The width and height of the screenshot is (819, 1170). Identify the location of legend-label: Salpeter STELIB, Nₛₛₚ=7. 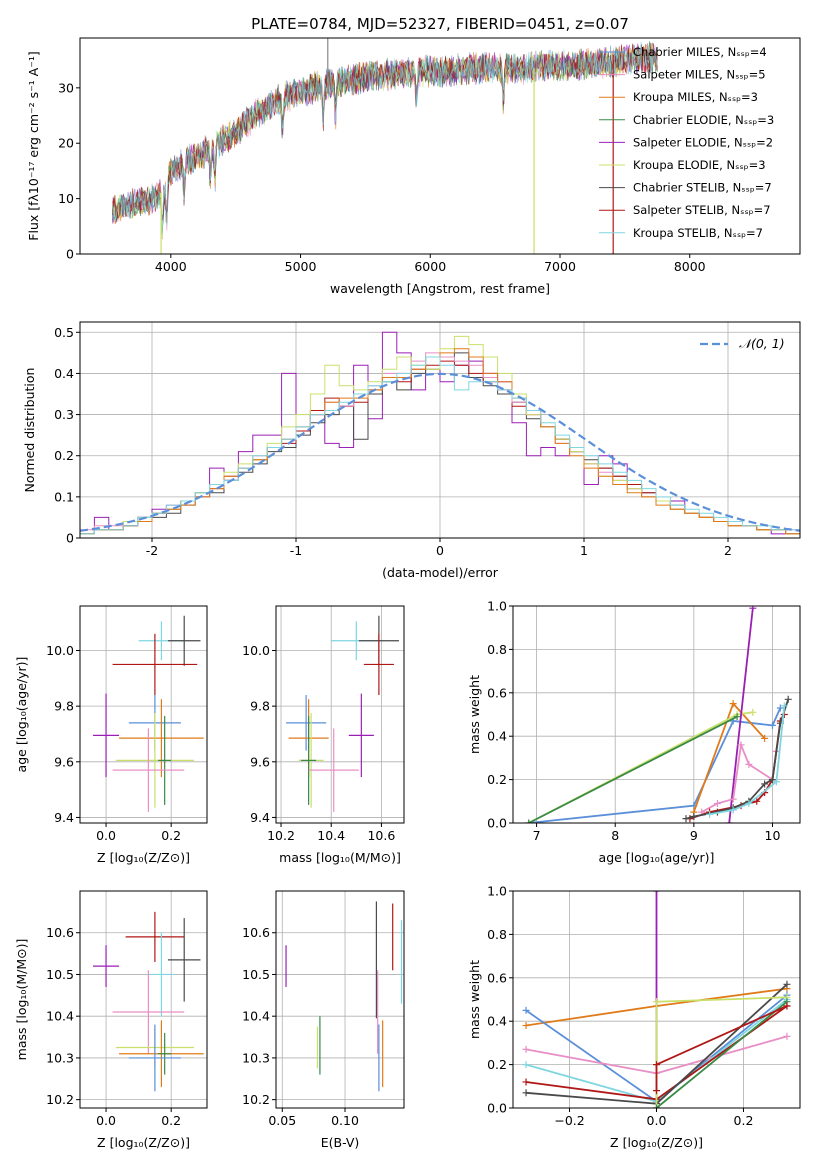
(702, 210).